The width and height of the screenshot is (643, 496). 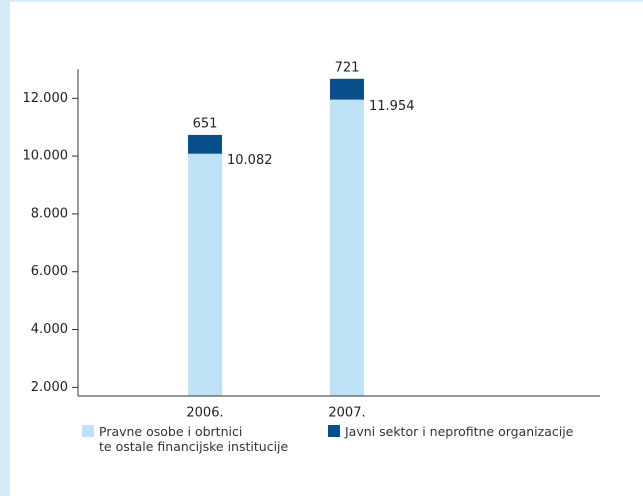 What do you see at coordinates (347, 67) in the screenshot?
I see `value-label: 721` at bounding box center [347, 67].